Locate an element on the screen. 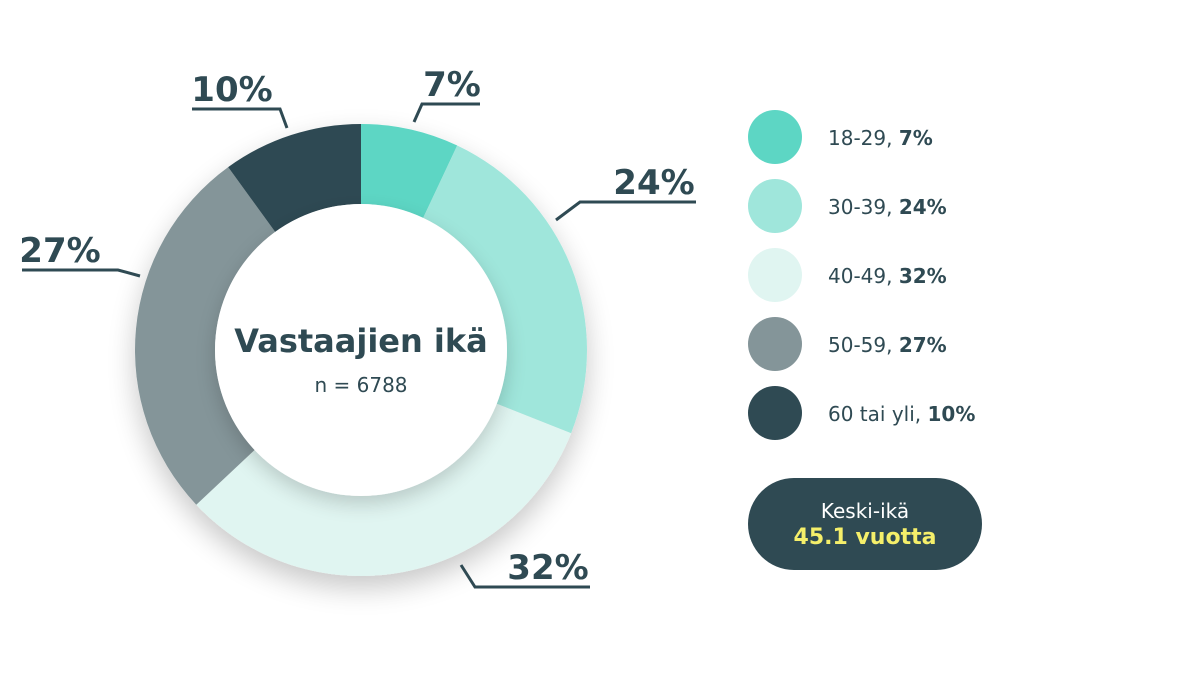  legend-item: 30-39, 24% is located at coordinates (898, 206).